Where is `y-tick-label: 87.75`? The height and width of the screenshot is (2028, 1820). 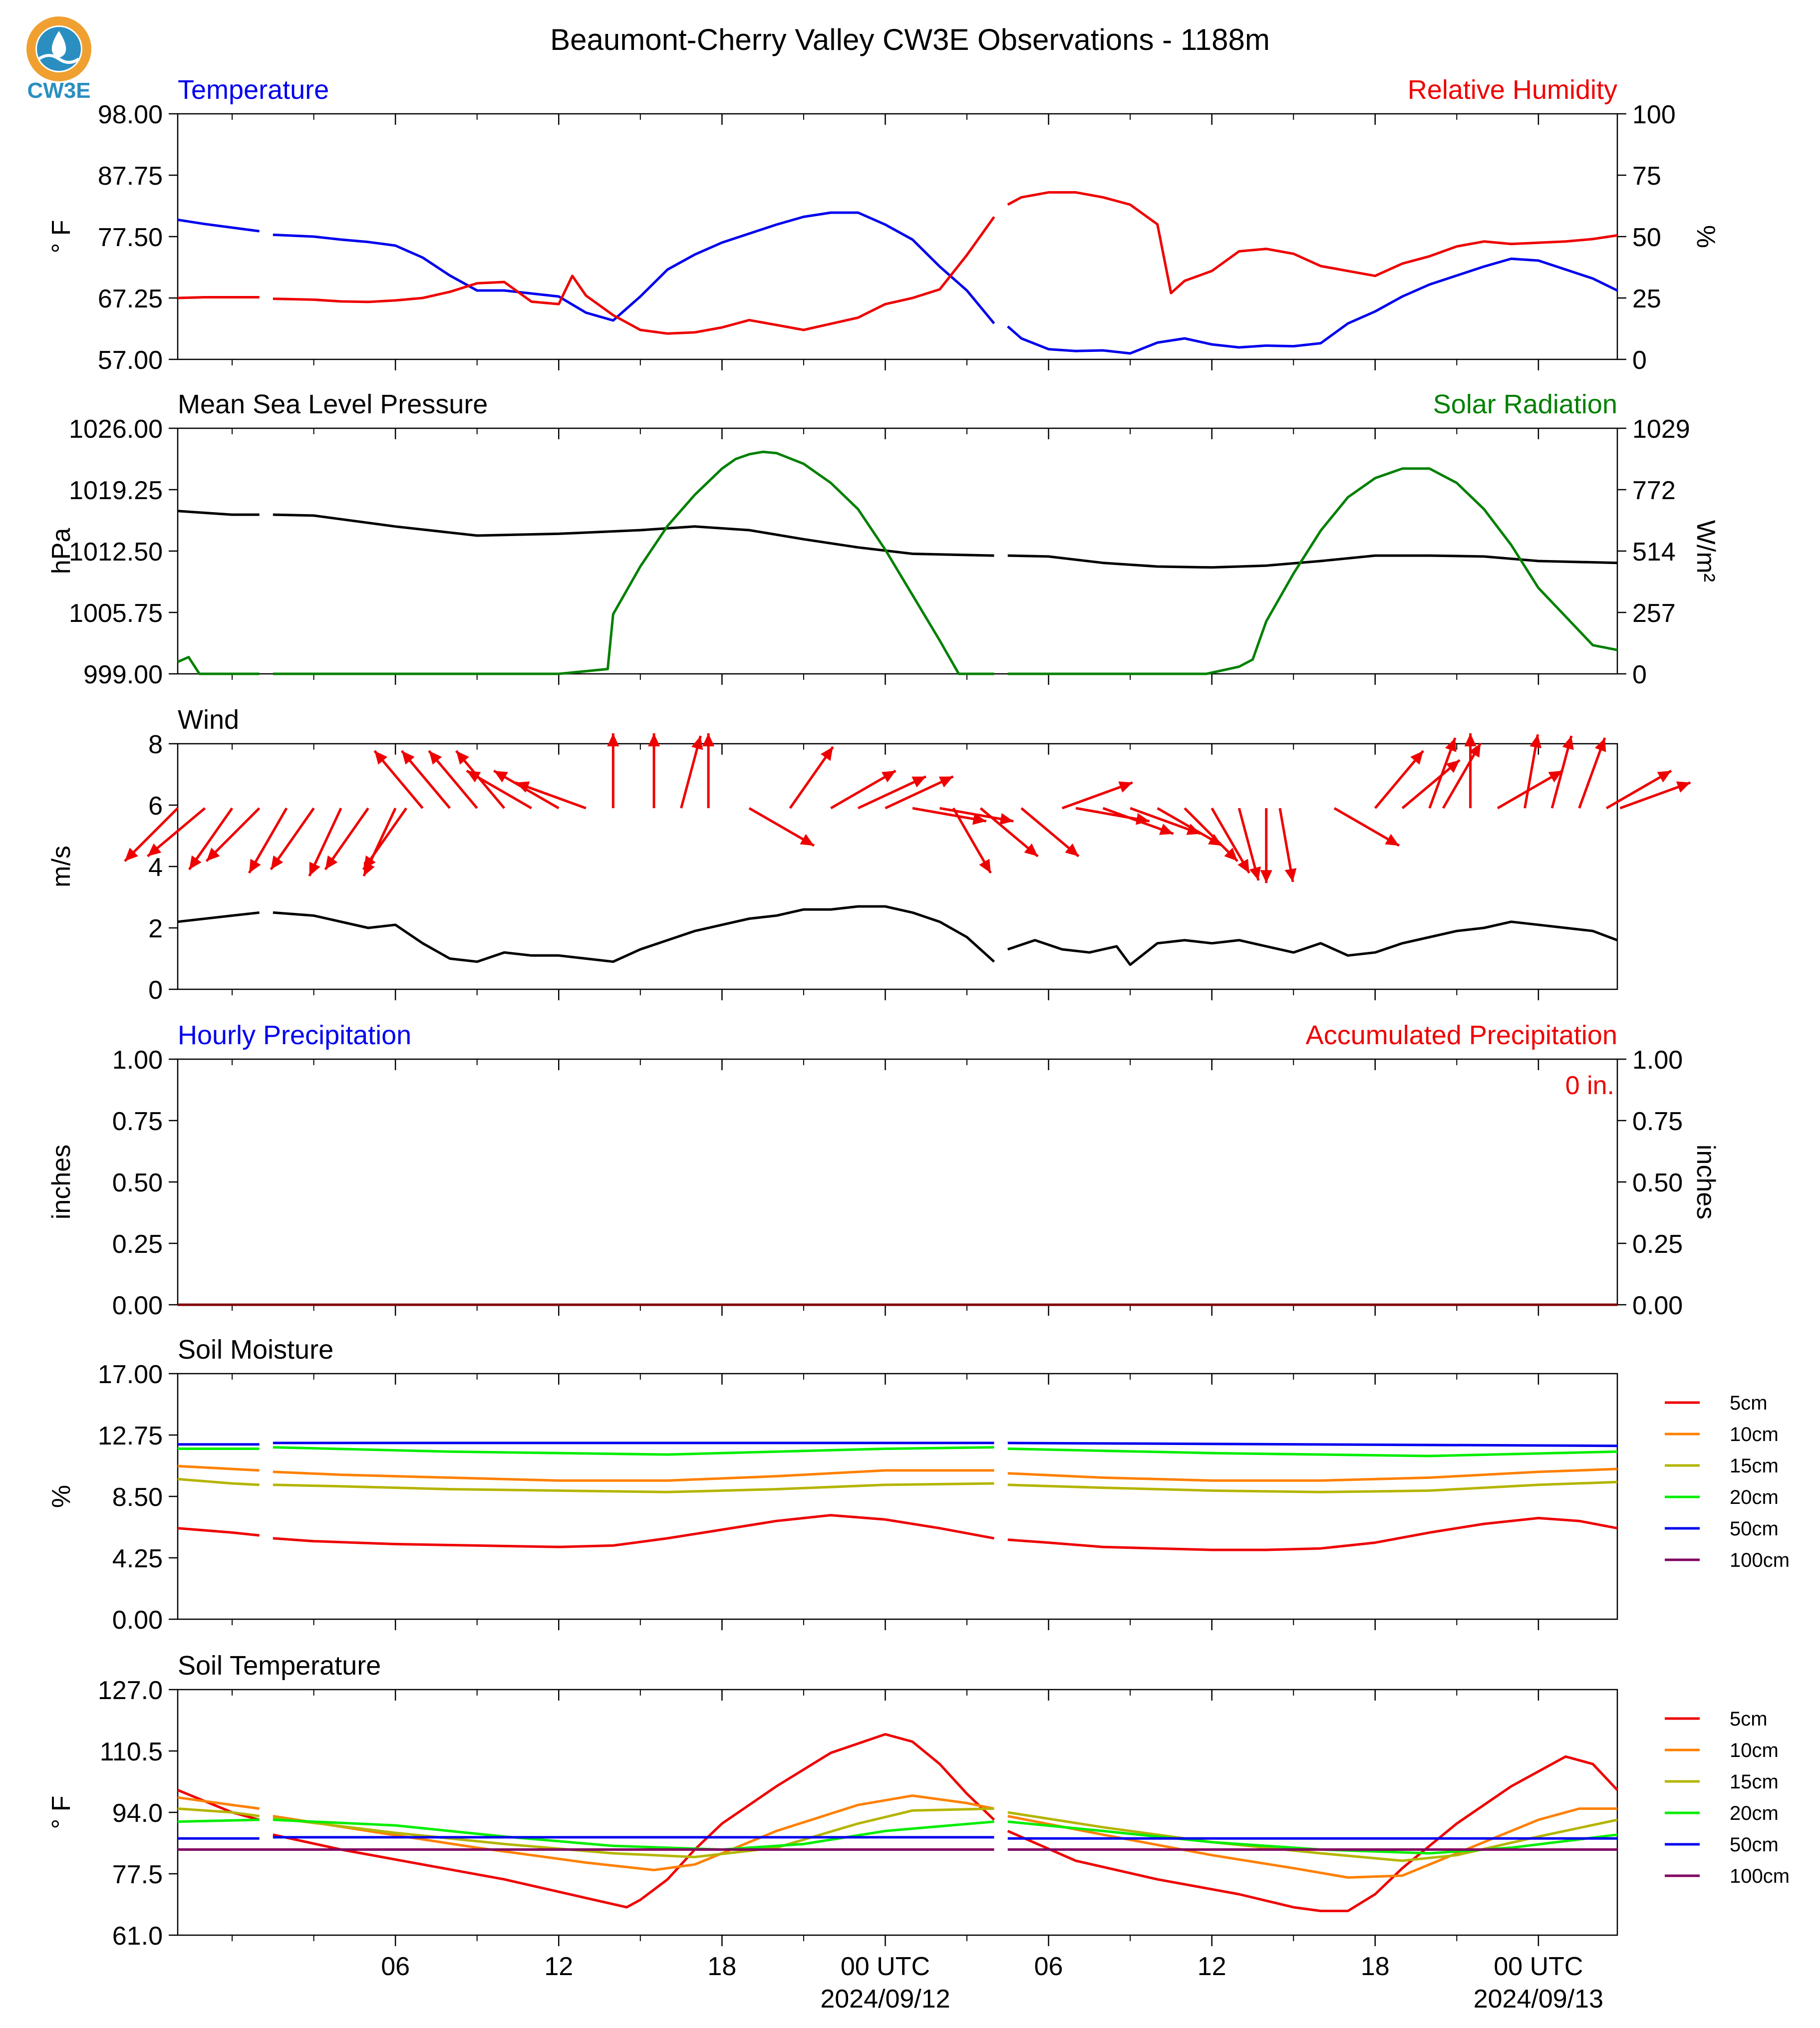 y-tick-label: 87.75 is located at coordinates (130, 176).